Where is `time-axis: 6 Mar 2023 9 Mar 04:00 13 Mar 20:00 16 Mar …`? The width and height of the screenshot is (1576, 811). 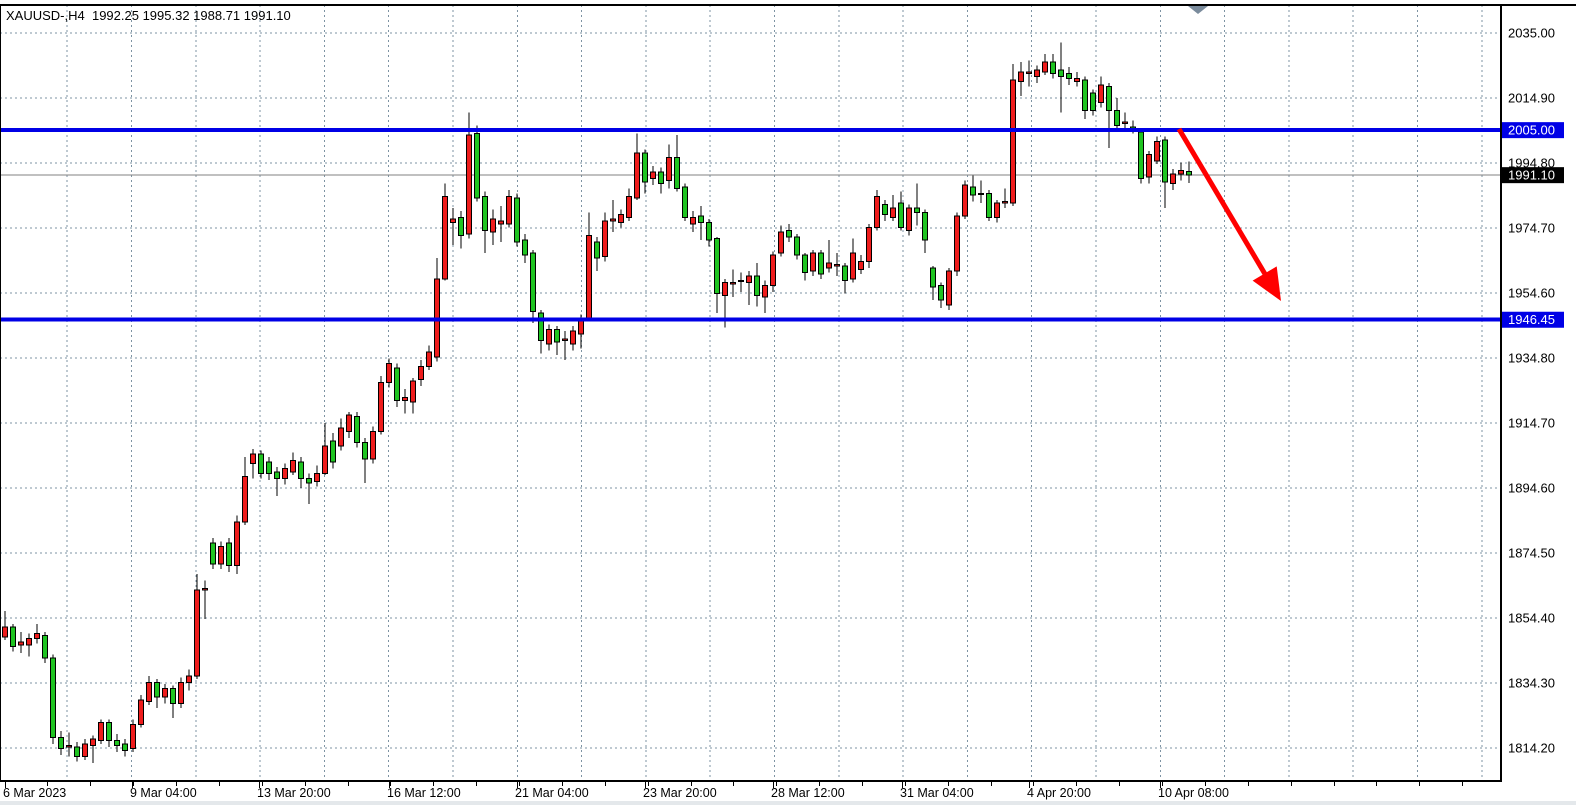 time-axis: 6 Mar 2023 9 Mar 04:00 13 Mar 20:00 16 Mar … is located at coordinates (733, 791).